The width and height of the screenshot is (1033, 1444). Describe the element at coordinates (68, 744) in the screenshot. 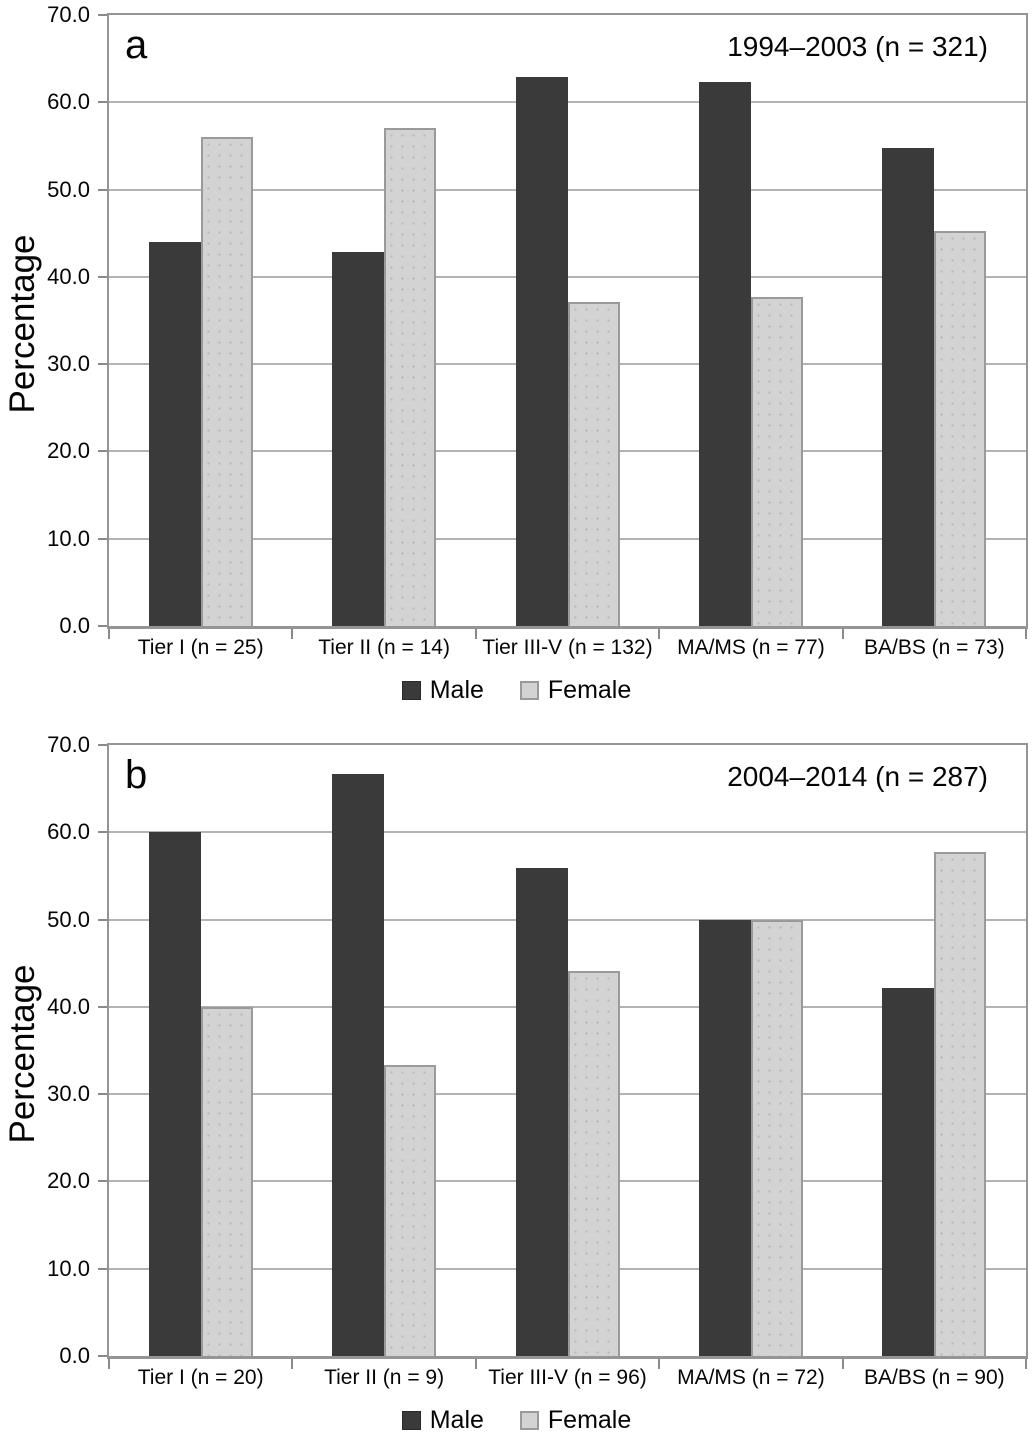

I see `y-tick-label: 70.0` at that location.